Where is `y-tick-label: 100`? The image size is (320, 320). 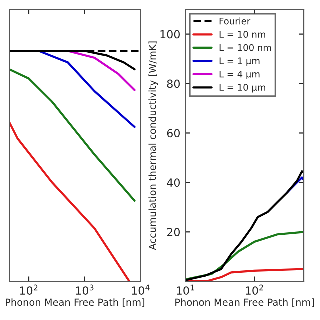
y-tick-label: 100 is located at coordinates (170, 34).